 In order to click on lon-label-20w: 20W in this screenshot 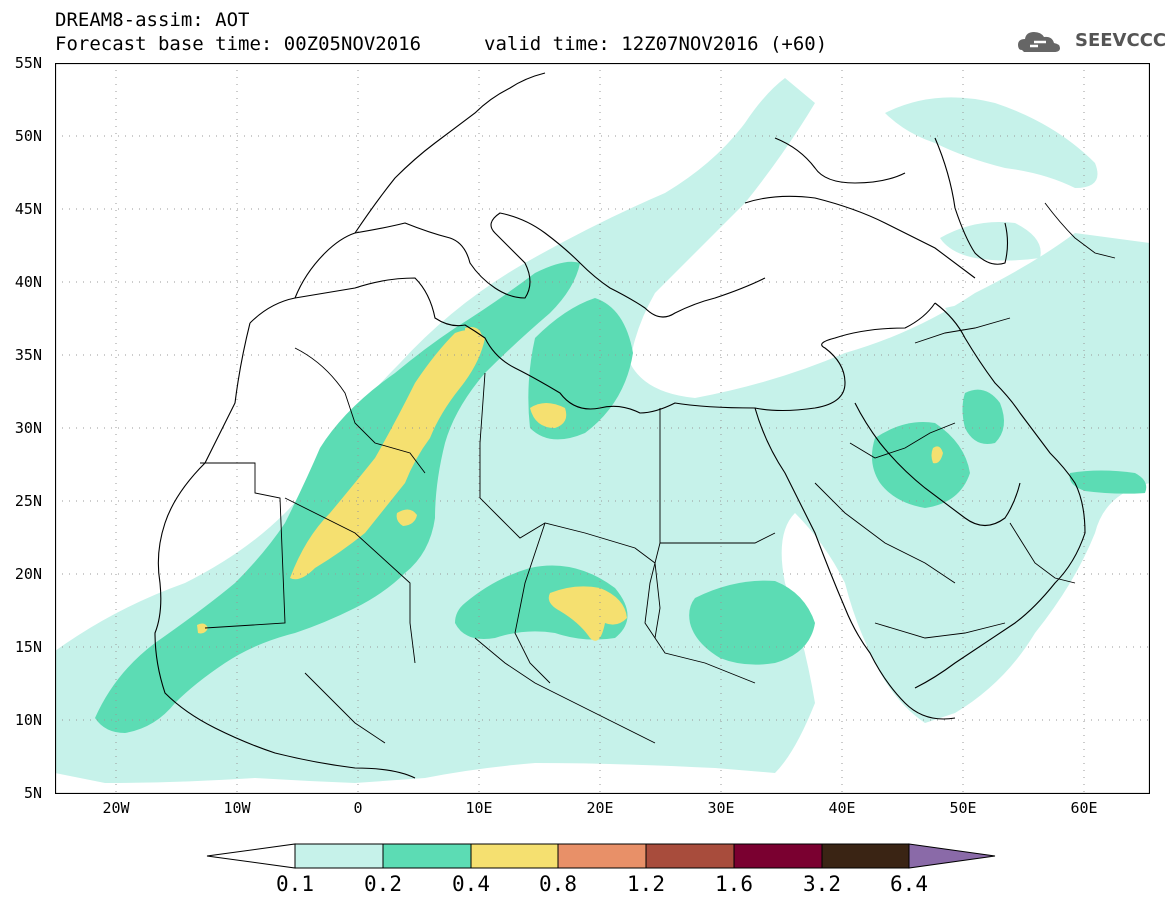, I will do `click(116, 808)`.